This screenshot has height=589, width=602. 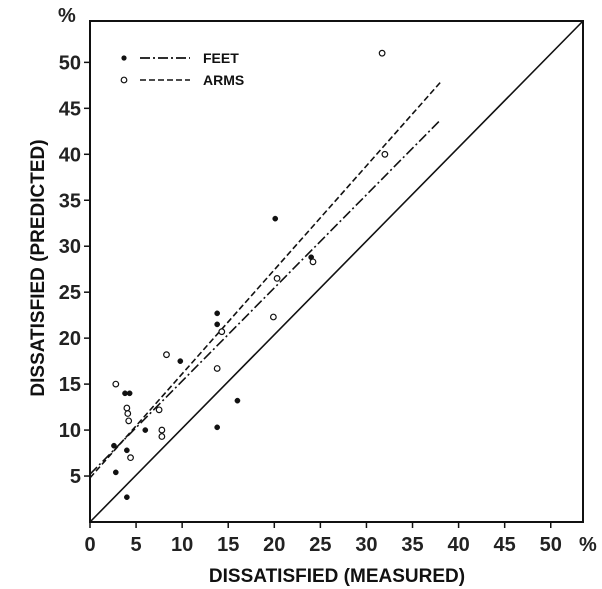 I want to click on x-tick-15: 15, so click(x=228, y=545).